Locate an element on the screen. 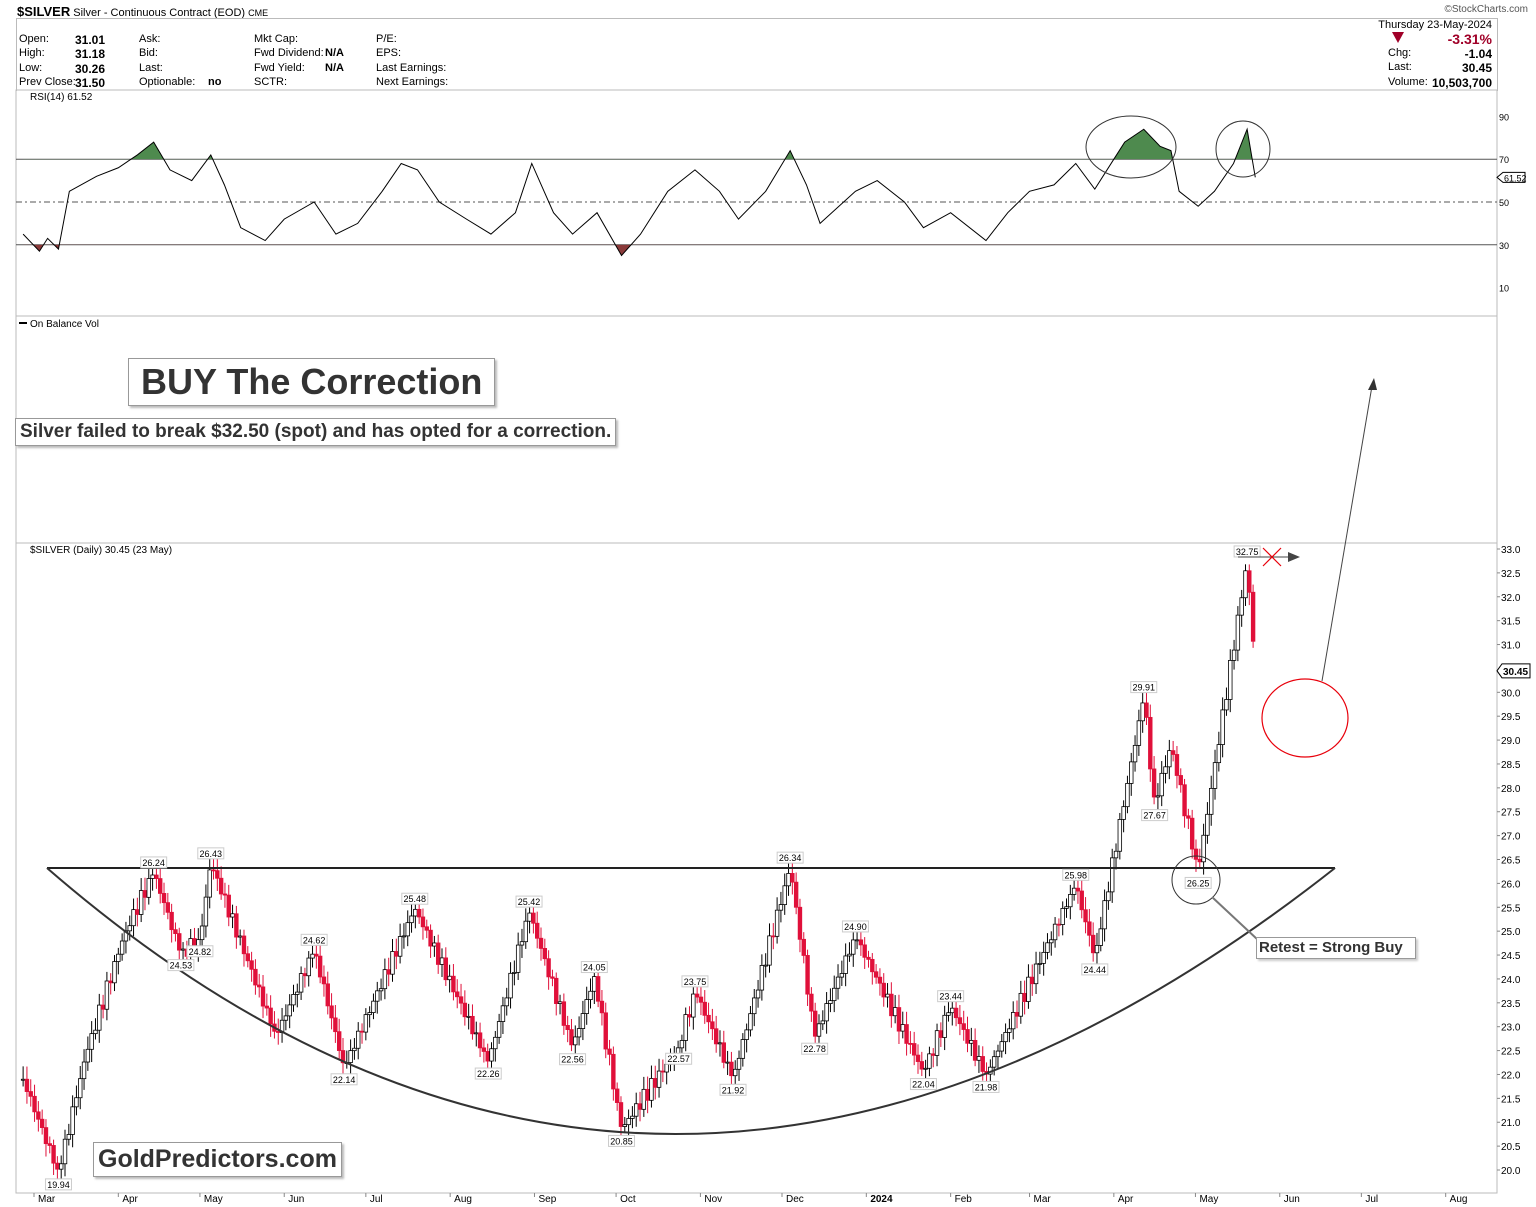 This screenshot has width=1536, height=1207. price-last-value: 30.45 is located at coordinates (1515, 672).